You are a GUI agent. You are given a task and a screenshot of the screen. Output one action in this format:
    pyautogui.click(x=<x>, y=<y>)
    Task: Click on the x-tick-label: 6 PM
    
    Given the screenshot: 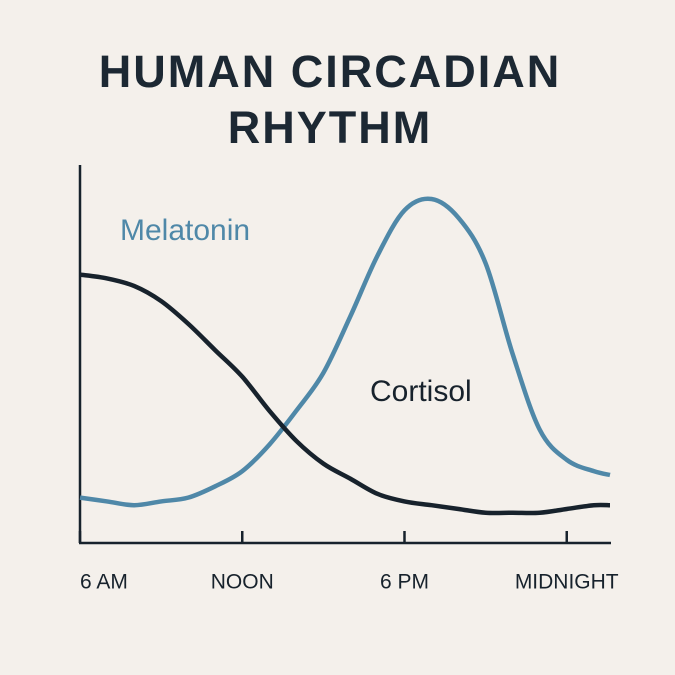 What is the action you would take?
    pyautogui.click(x=404, y=582)
    